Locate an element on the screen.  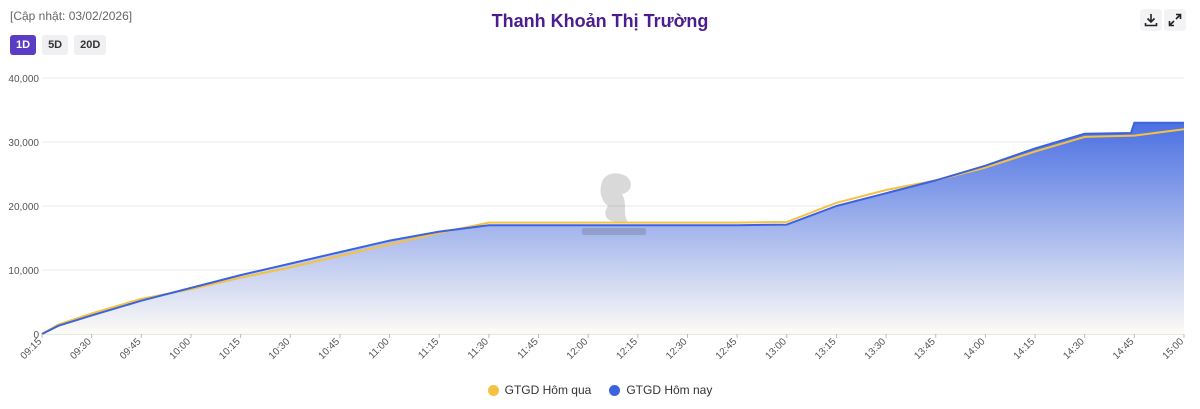
x-tick-label: 13:30 is located at coordinates (876, 349).